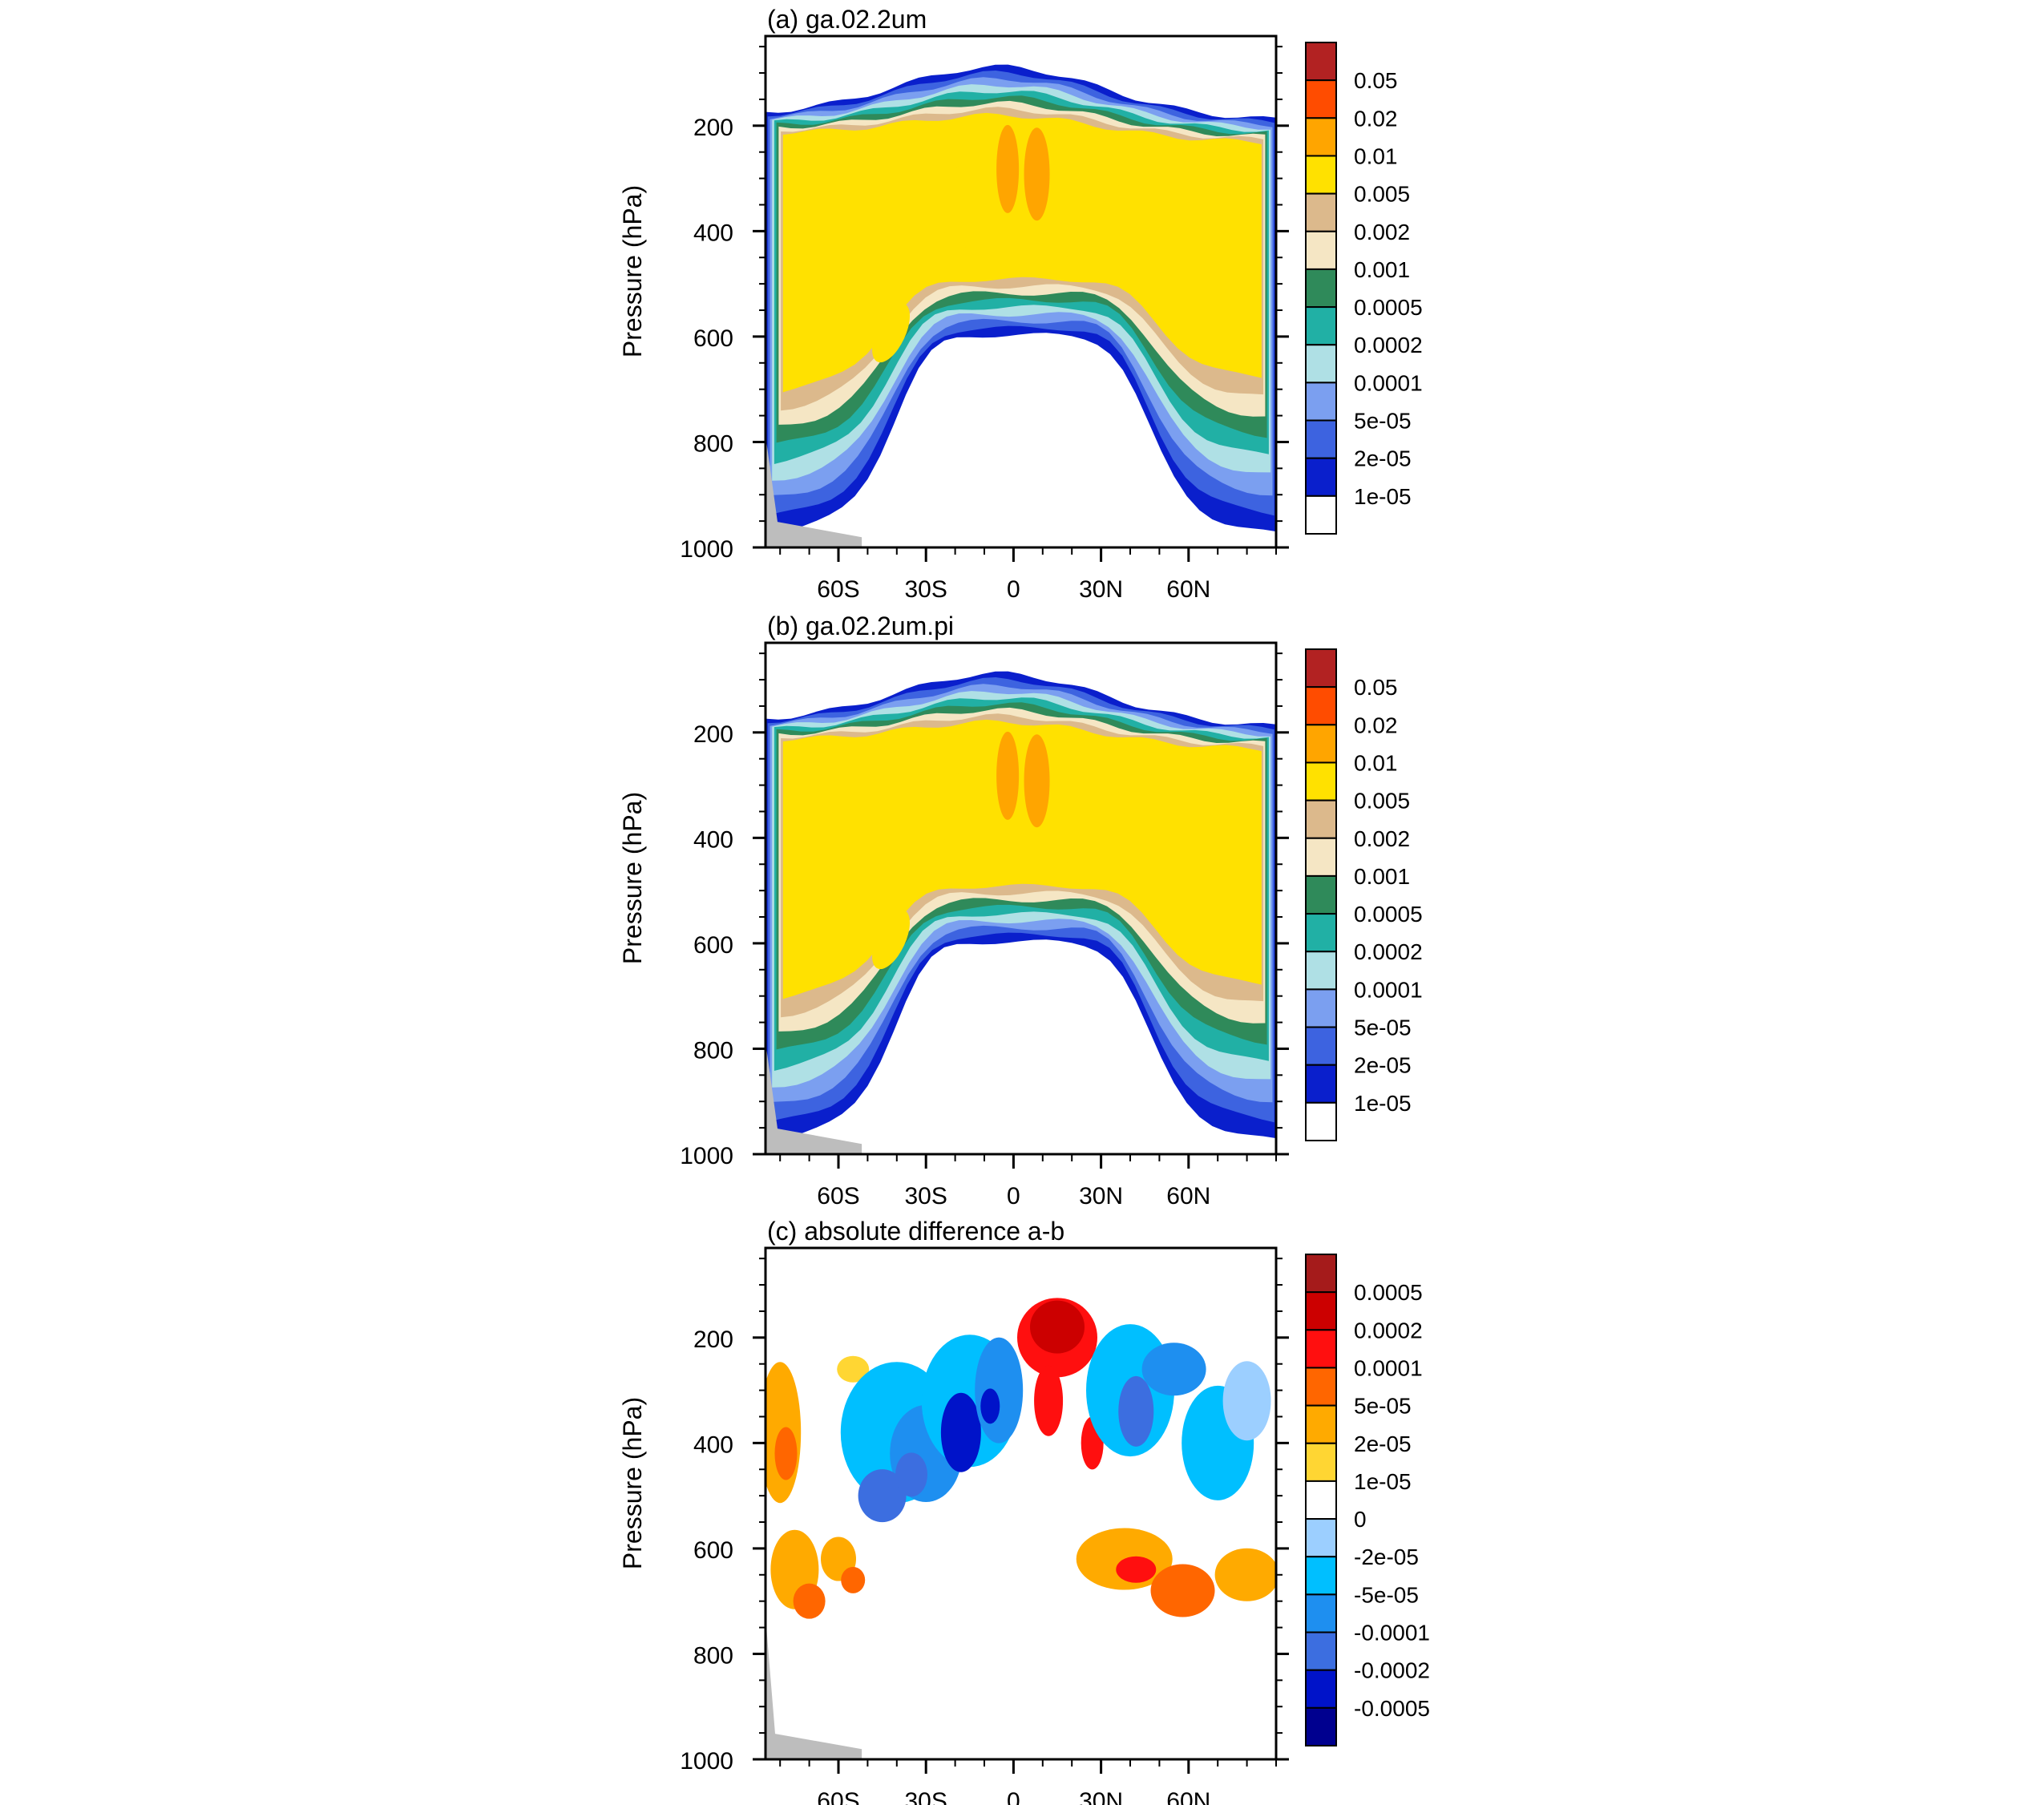 The width and height of the screenshot is (2044, 1805). What do you see at coordinates (1019, 1528) in the screenshot?
I see `panel-c-field` at bounding box center [1019, 1528].